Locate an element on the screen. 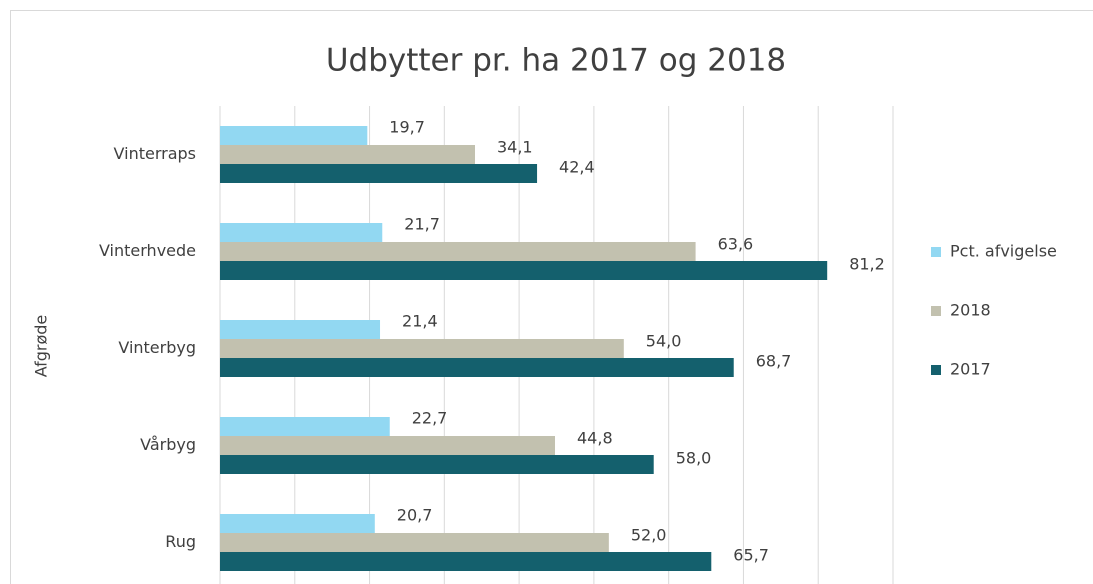  data-label: 34,1 is located at coordinates (515, 147).